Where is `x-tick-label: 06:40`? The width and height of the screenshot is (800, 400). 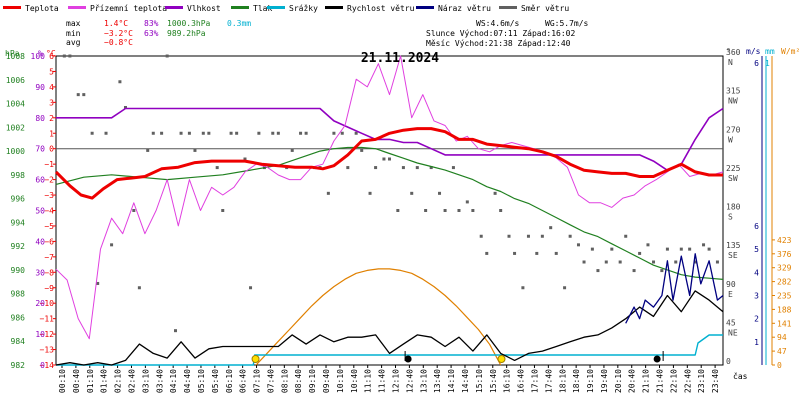 x-tick-label: 06:40 is located at coordinates (243, 381).